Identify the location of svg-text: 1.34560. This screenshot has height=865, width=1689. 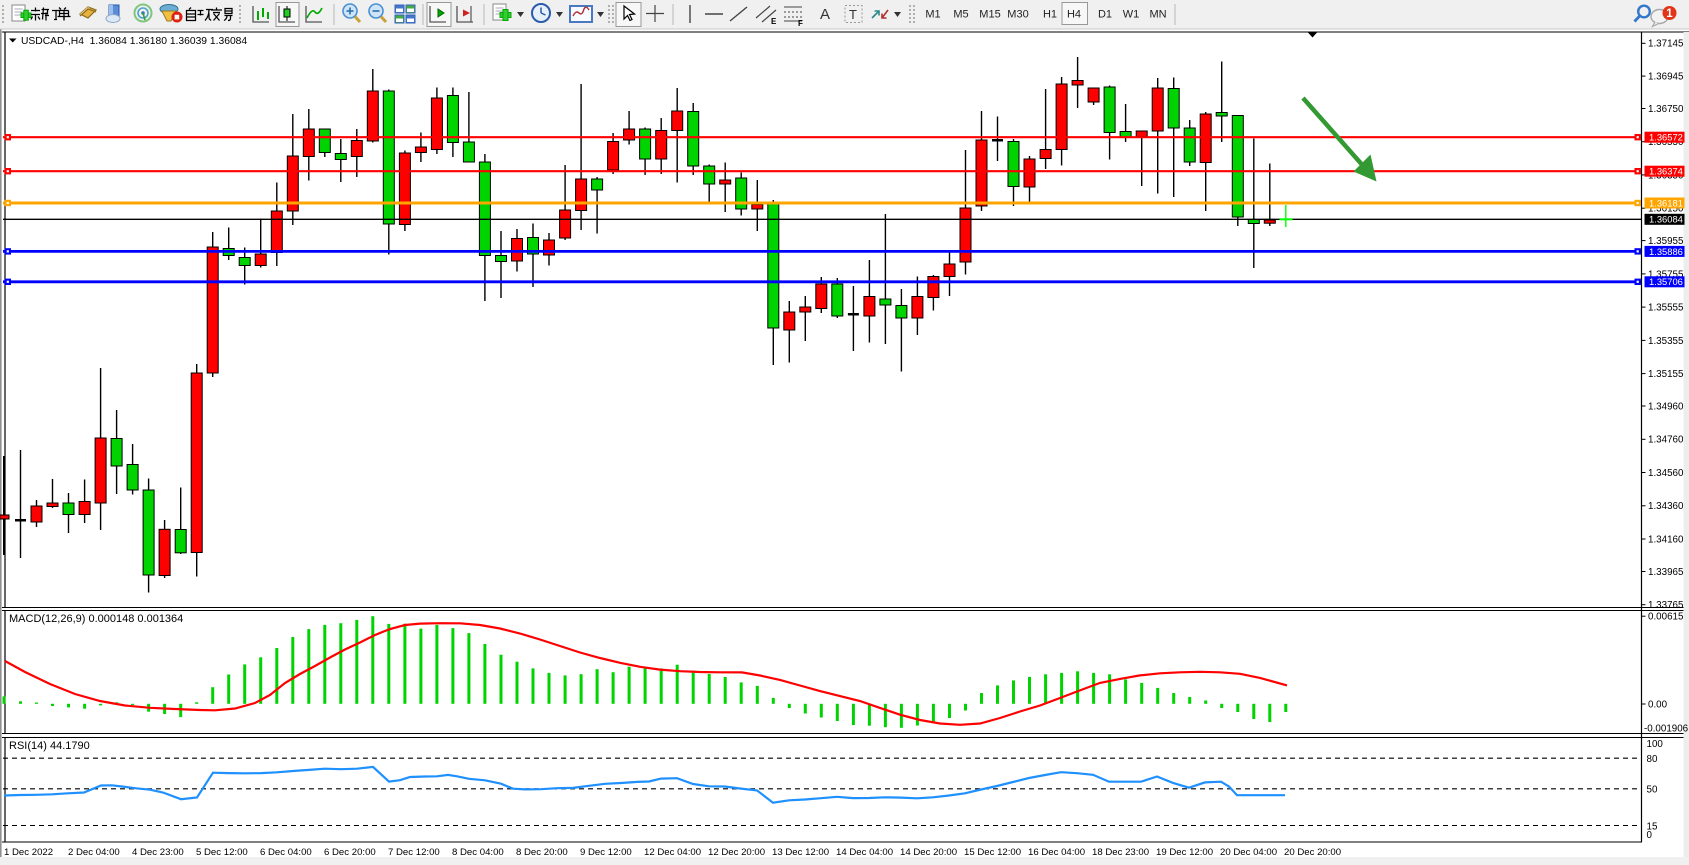
(1666, 473).